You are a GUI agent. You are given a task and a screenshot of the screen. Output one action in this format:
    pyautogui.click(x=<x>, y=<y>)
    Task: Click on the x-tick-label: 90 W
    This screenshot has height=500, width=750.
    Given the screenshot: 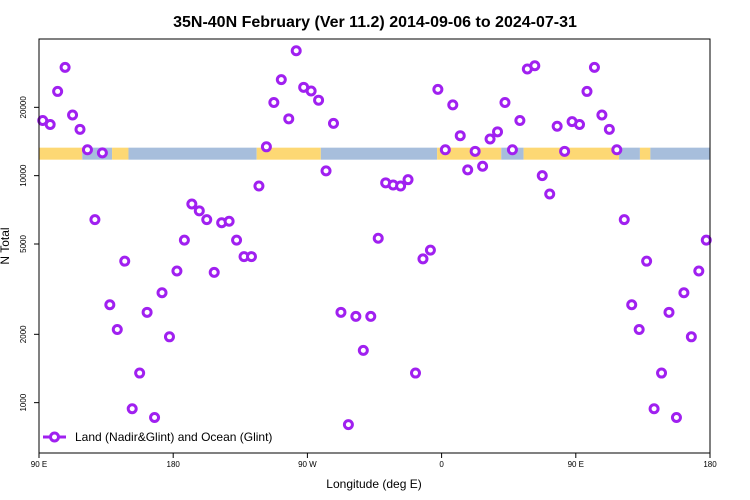 What is the action you would take?
    pyautogui.click(x=307, y=464)
    